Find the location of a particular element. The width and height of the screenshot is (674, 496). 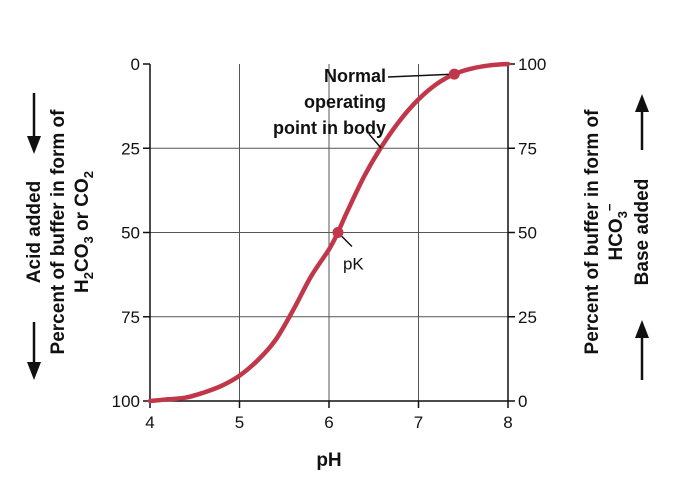

base-arrow-upper-head is located at coordinates (642, 103).